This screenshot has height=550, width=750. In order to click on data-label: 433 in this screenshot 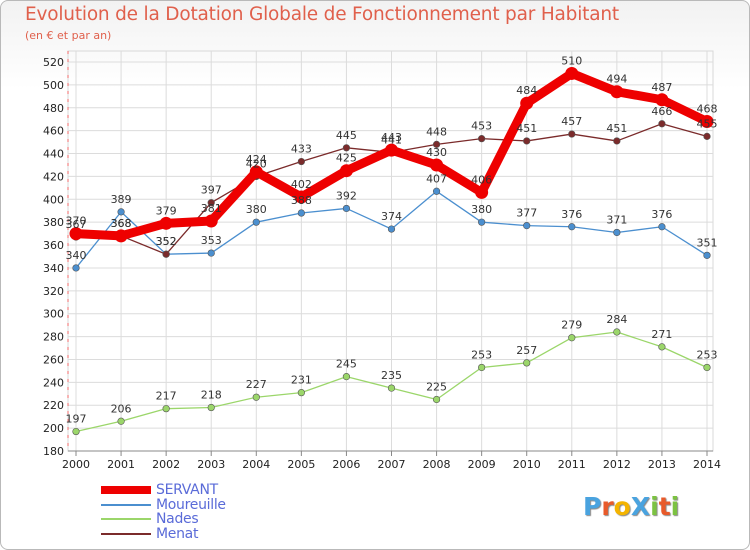, I will do `click(301, 149)`.